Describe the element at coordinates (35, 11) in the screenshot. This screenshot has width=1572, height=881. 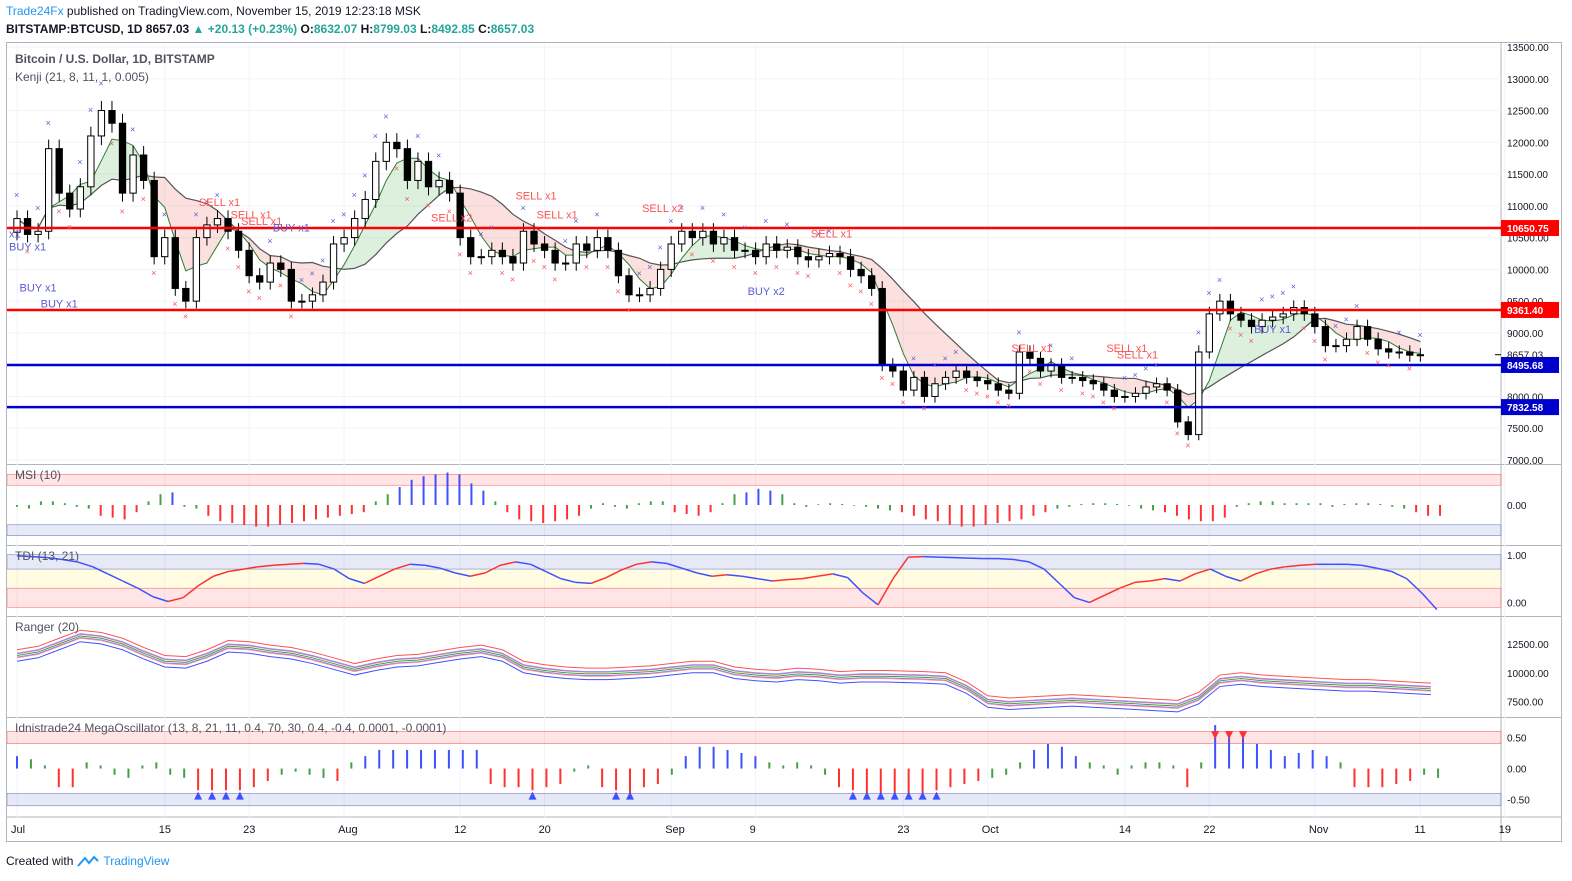
I see `author-link: Trade24Fx` at that location.